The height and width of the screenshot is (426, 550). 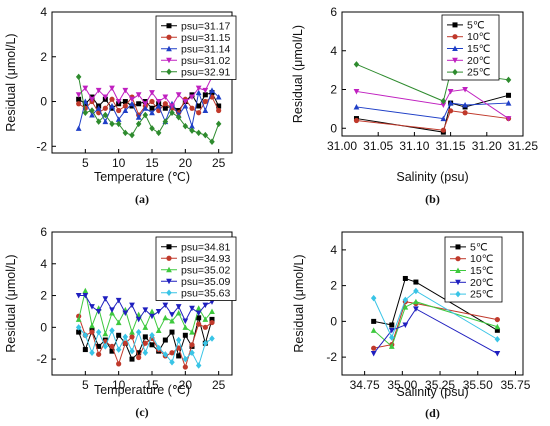 I want to click on y-tick-label: -2, so click(x=41, y=146).